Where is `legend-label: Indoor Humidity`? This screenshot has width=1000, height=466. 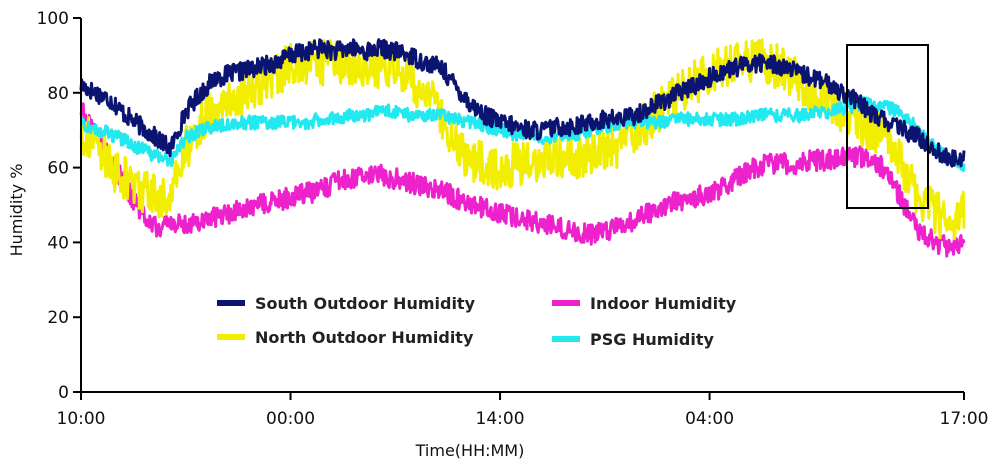
legend-label: Indoor Humidity is located at coordinates (663, 303).